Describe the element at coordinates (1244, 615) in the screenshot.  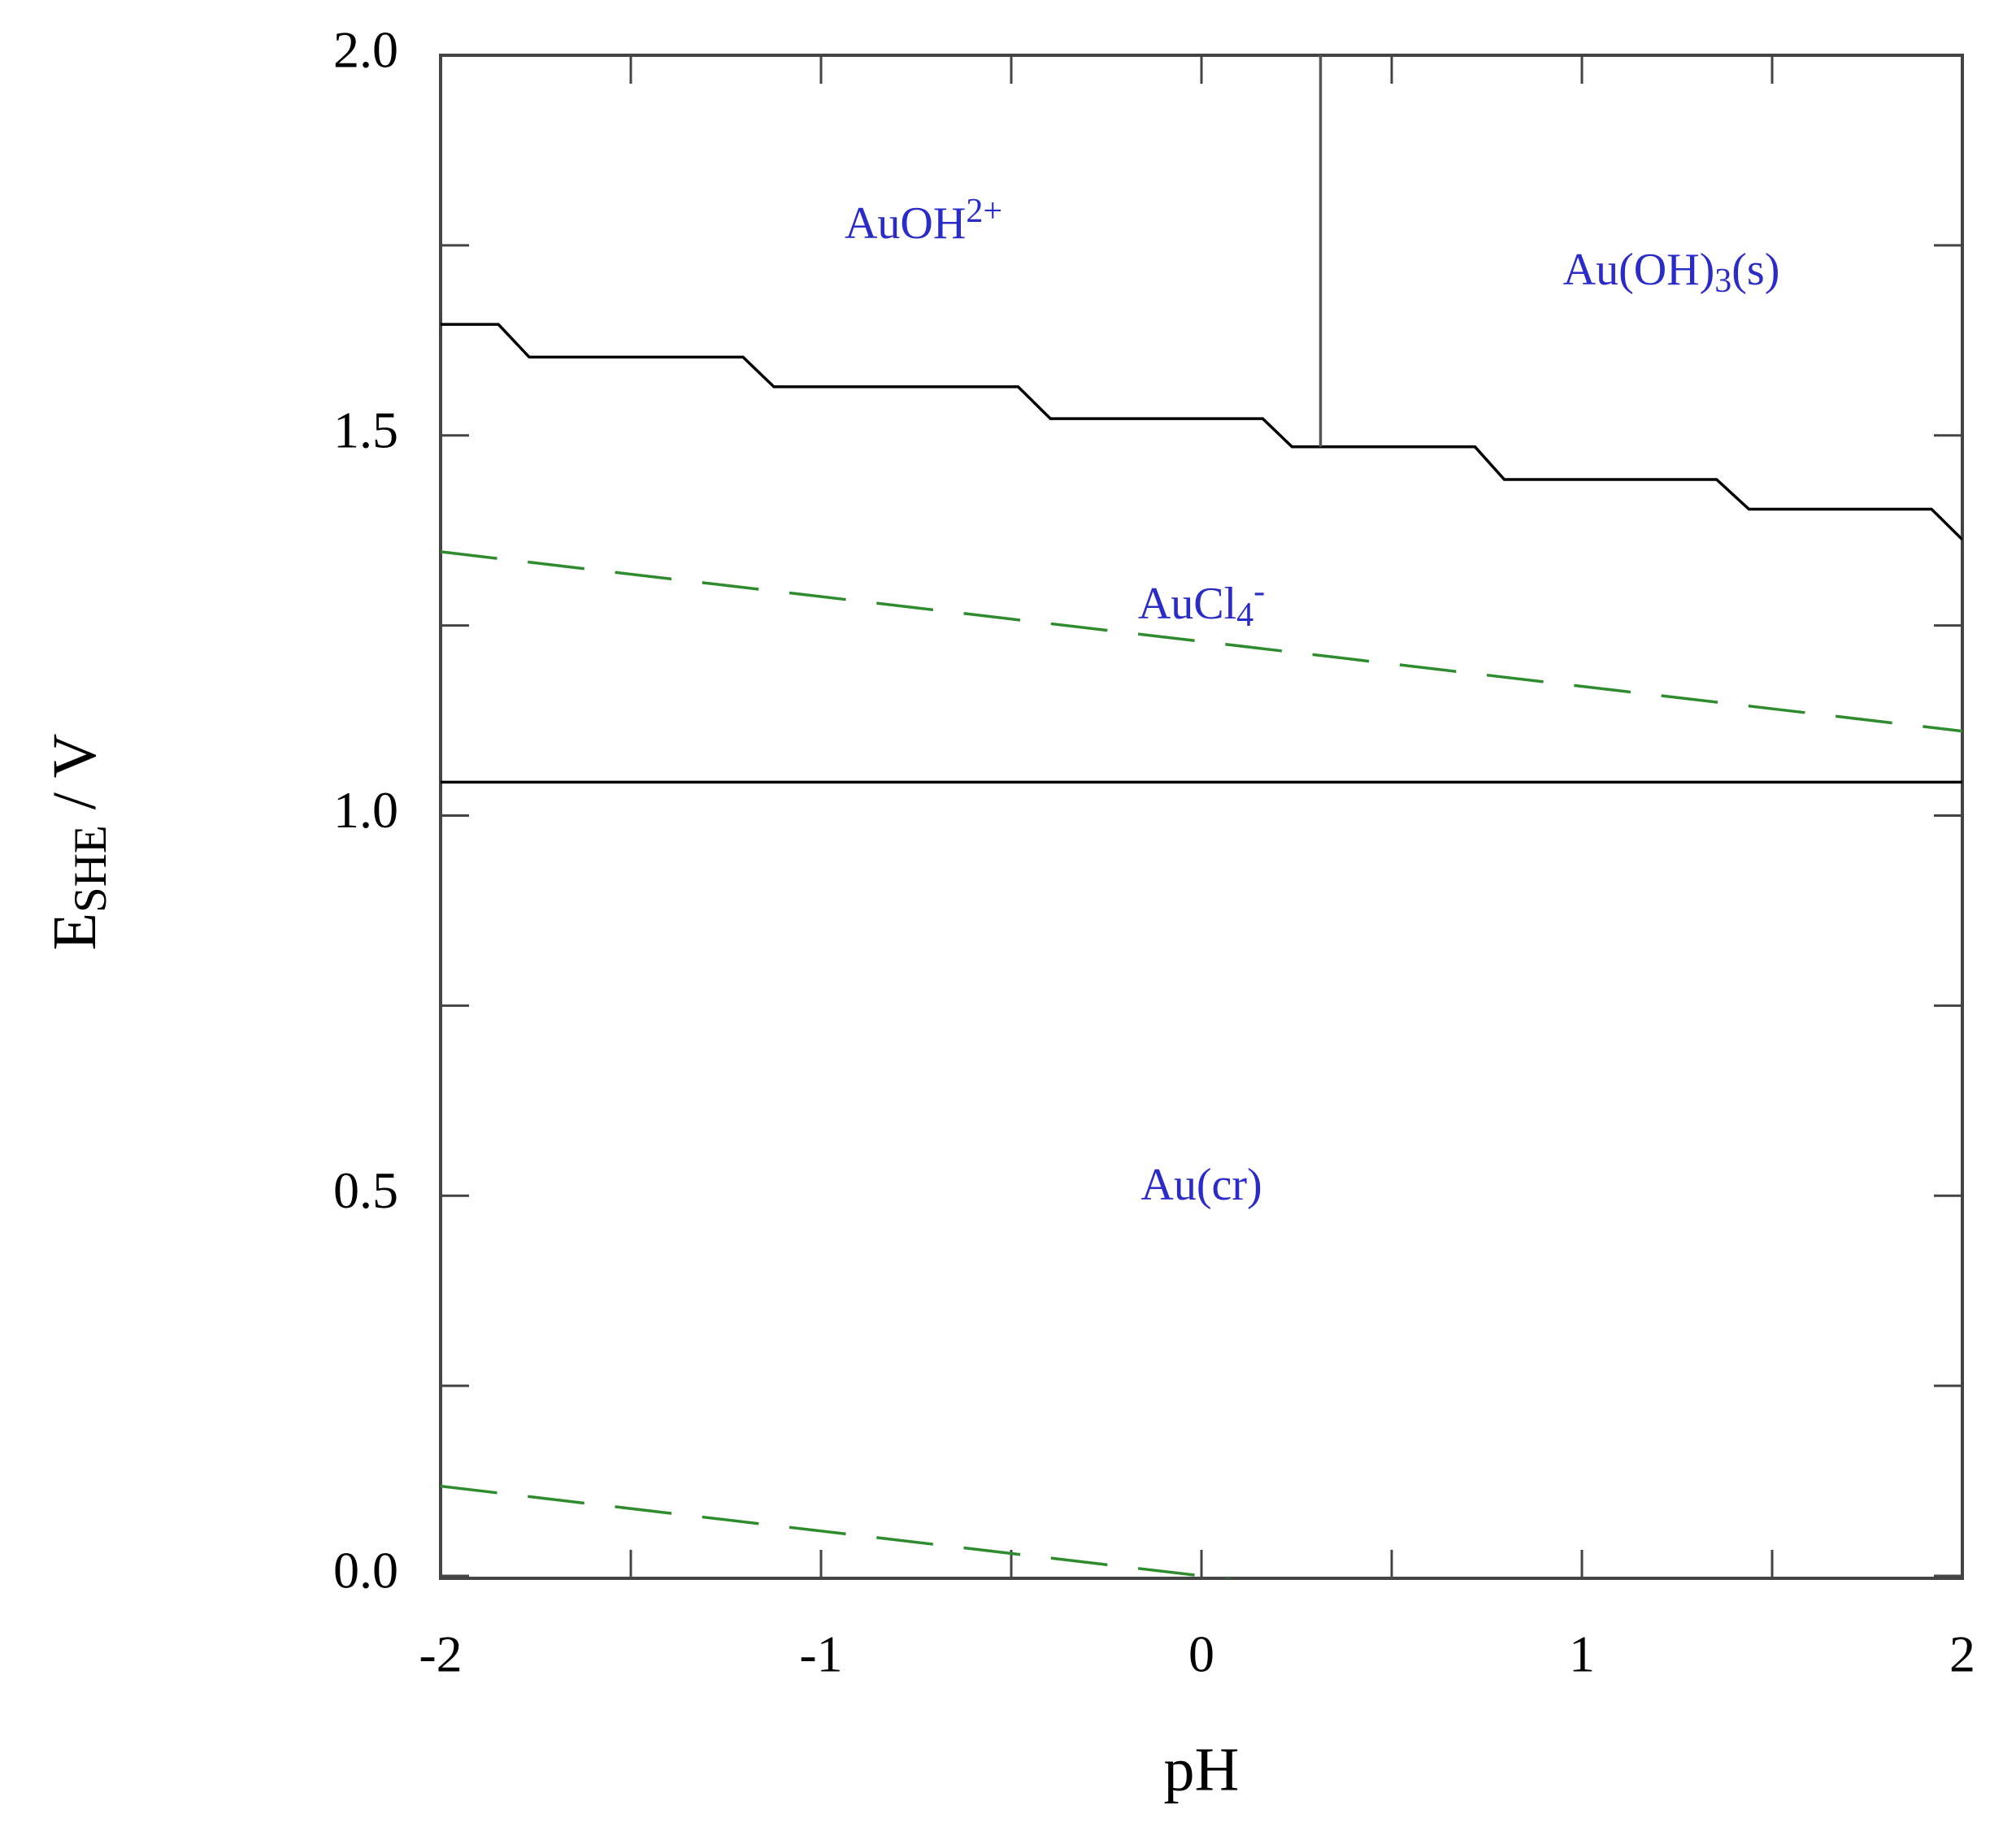
I see `subscript: 4` at that location.